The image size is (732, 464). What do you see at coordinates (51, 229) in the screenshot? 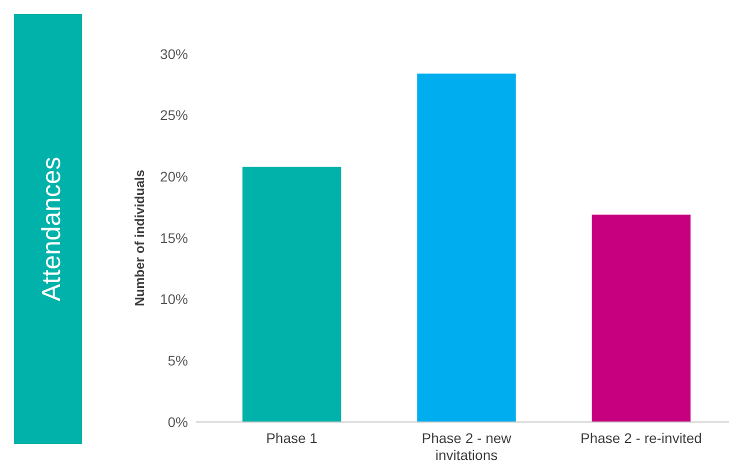
I see `text: Attendances` at bounding box center [51, 229].